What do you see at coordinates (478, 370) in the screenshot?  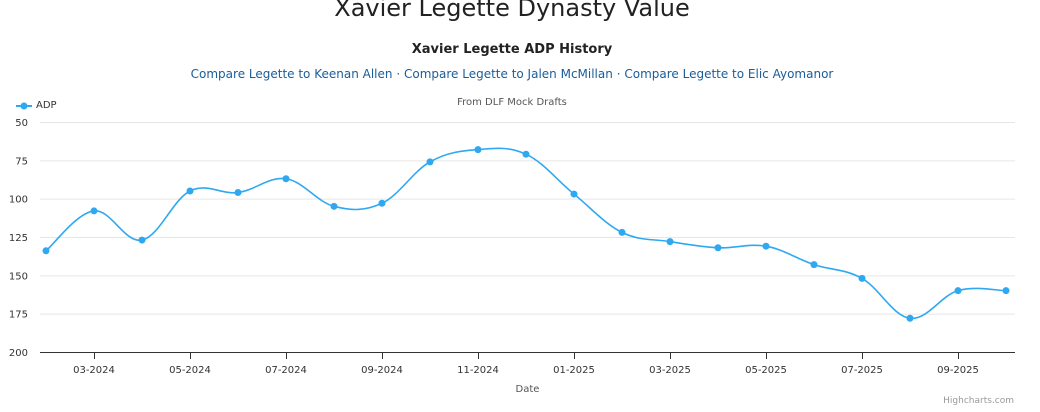 I see `x-tick-label: 11-2024` at bounding box center [478, 370].